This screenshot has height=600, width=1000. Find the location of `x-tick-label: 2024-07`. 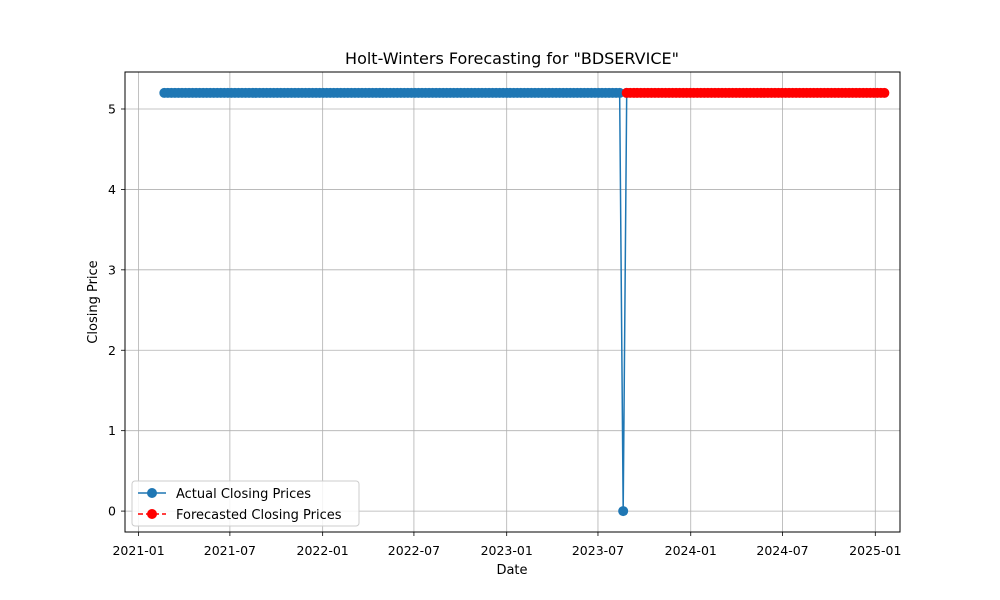

x-tick-label: 2024-07 is located at coordinates (782, 550).